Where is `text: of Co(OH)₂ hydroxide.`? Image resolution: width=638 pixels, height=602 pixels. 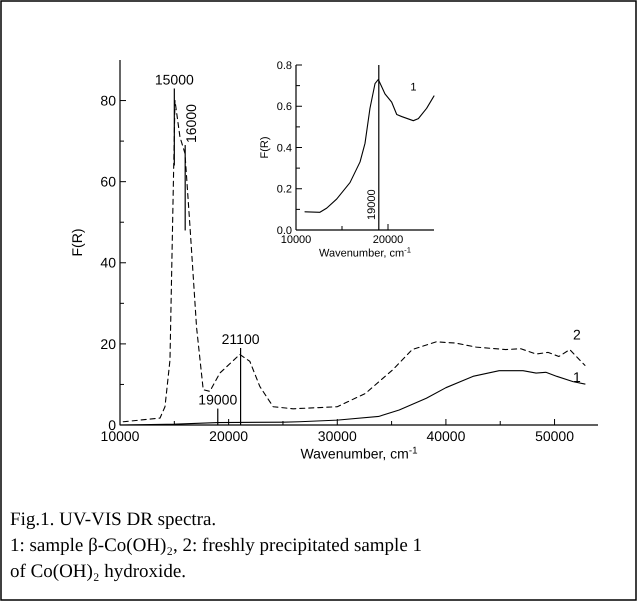
text: of Co(OH)₂ hydroxide. is located at coordinates (98, 571).